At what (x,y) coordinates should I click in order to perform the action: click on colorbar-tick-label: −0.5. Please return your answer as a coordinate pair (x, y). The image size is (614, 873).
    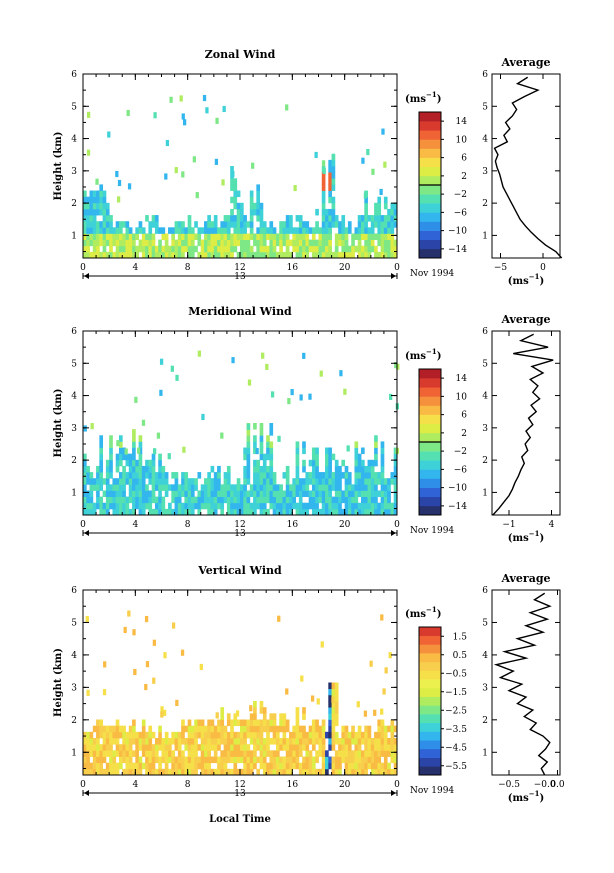
    Looking at the image, I should click on (456, 674).